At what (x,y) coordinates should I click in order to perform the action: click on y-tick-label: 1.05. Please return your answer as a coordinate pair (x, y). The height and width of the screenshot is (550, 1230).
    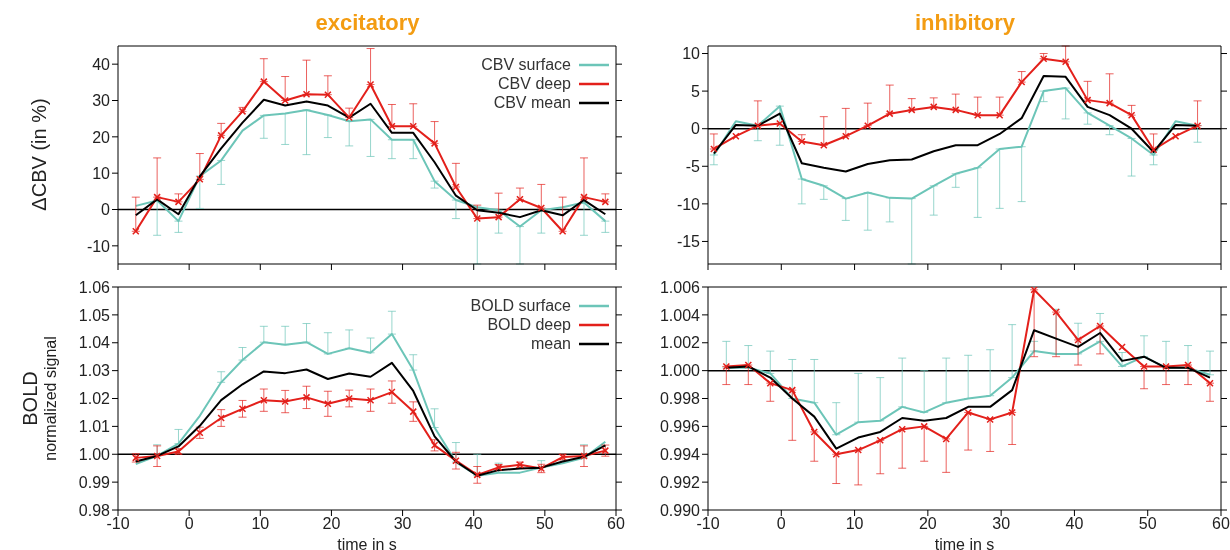
    Looking at the image, I should click on (94, 315).